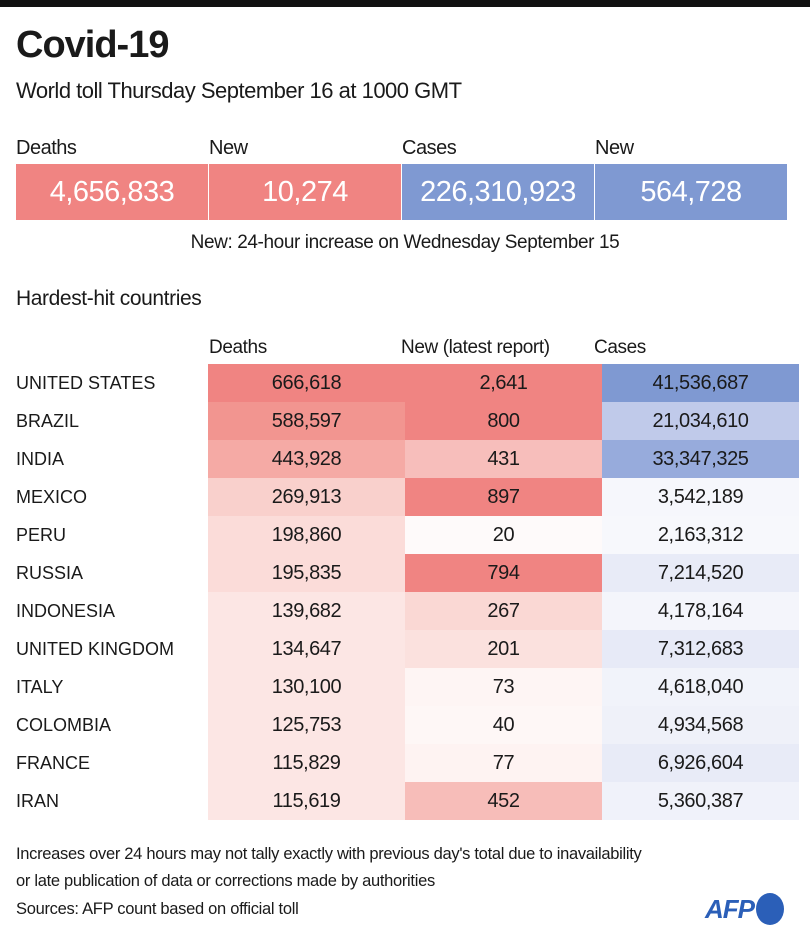 Image resolution: width=810 pixels, height=930 pixels. I want to click on summary-value-box: 226,310,923, so click(498, 192).